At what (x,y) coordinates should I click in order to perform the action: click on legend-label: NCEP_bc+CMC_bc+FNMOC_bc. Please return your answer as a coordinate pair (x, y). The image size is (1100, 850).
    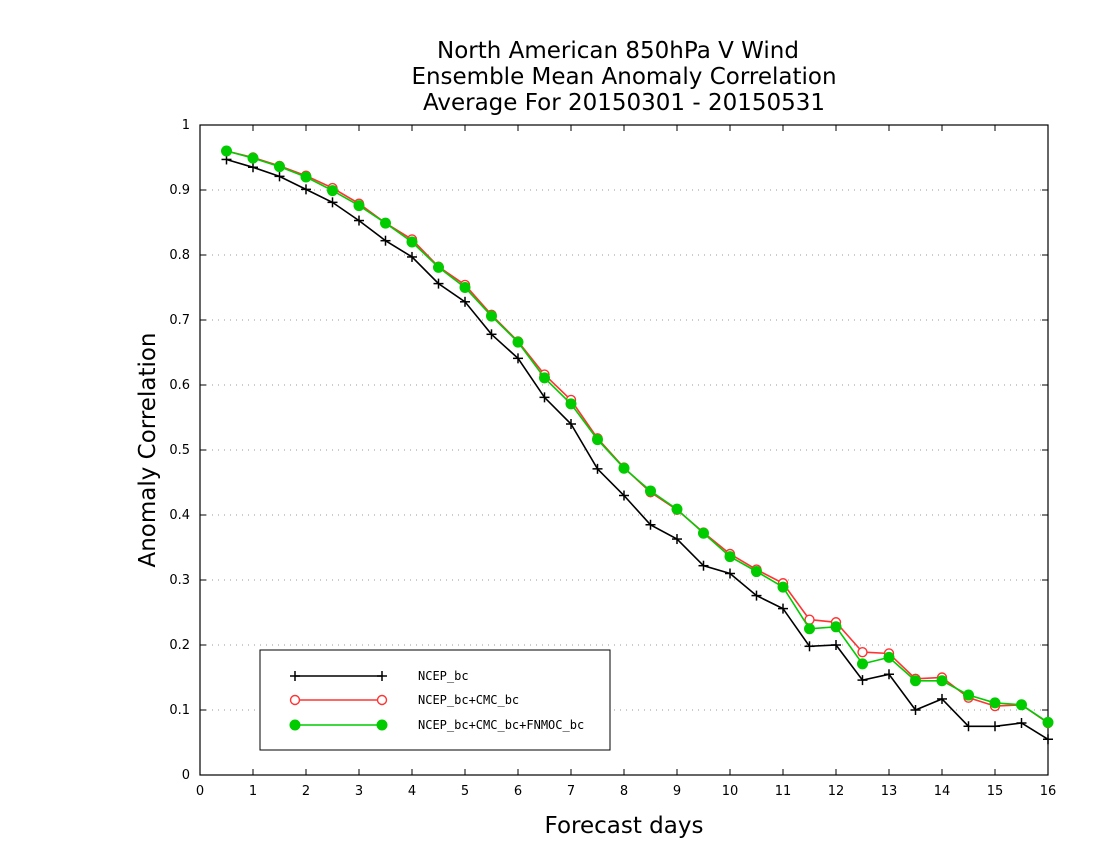
    Looking at the image, I should click on (501, 725).